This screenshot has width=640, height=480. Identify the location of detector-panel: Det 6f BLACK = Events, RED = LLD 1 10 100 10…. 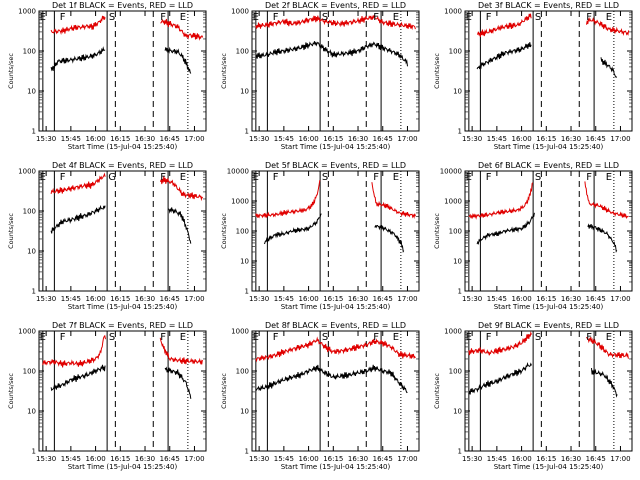
(533, 236).